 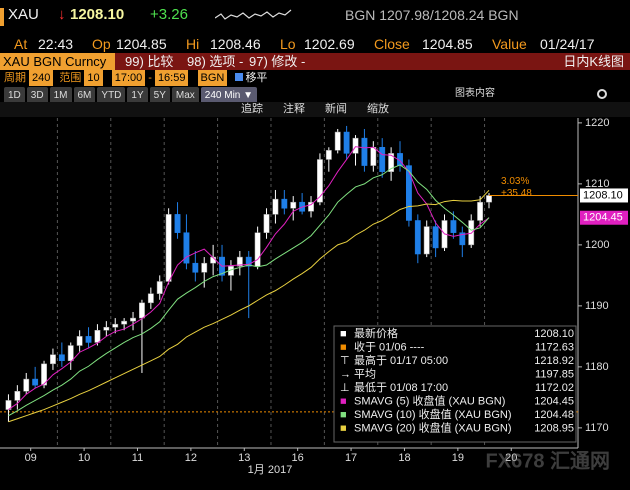 What do you see at coordinates (294, 109) in the screenshot?
I see `action-button: 注释` at bounding box center [294, 109].